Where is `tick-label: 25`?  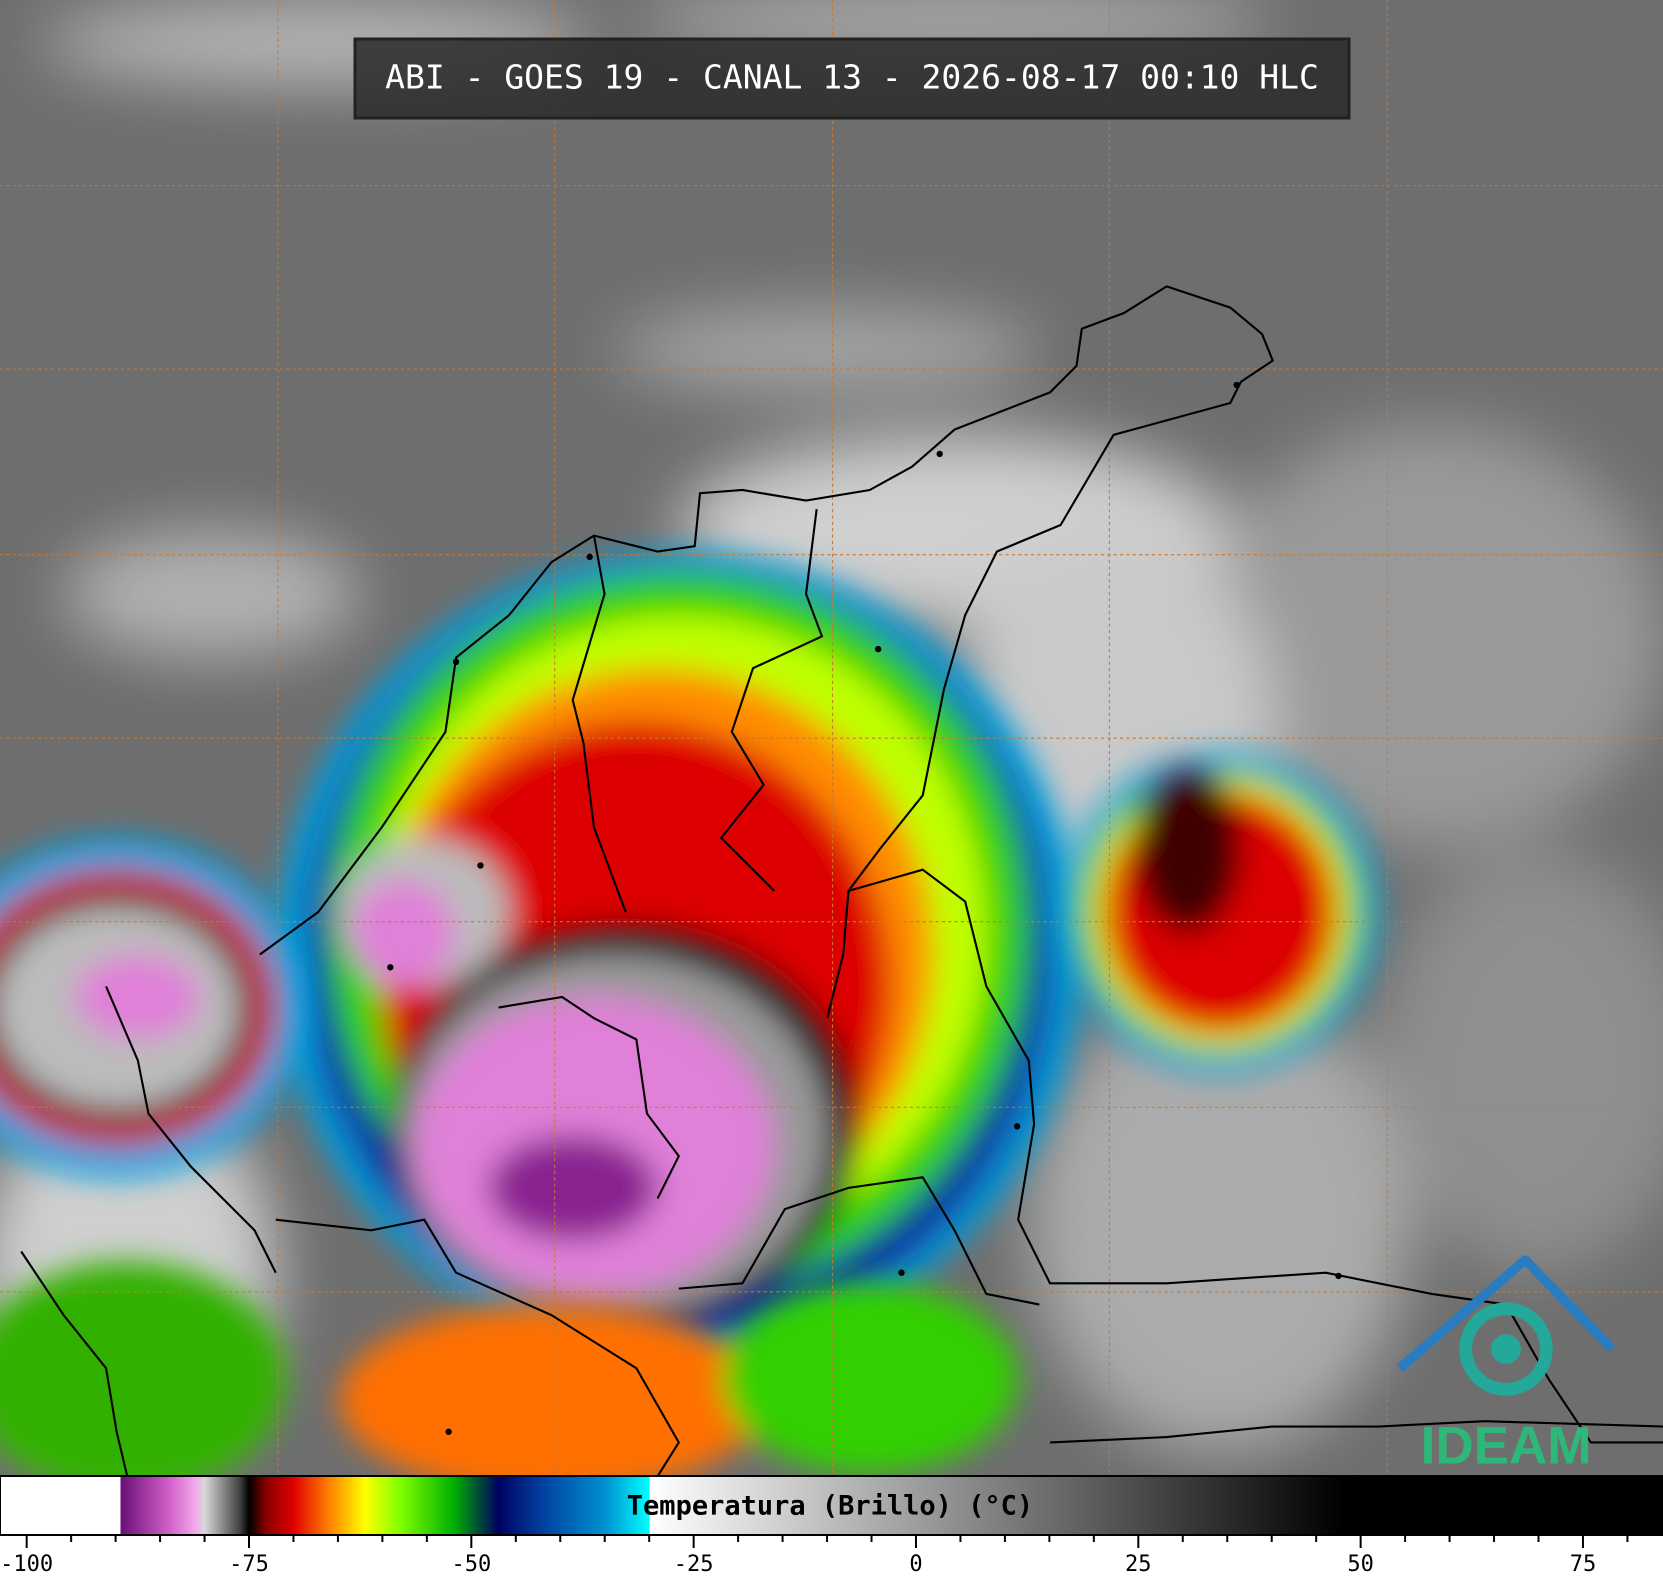
tick-label: 25 is located at coordinates (1138, 1564).